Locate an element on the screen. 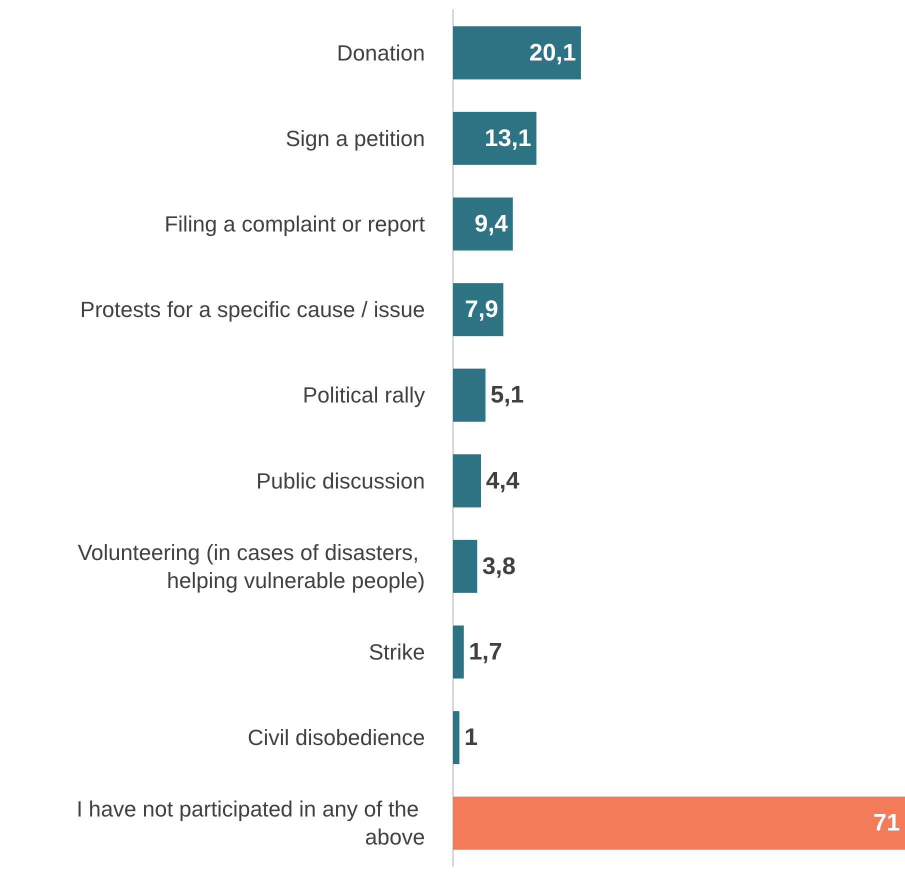  data-label: 20,1 is located at coordinates (552, 52).